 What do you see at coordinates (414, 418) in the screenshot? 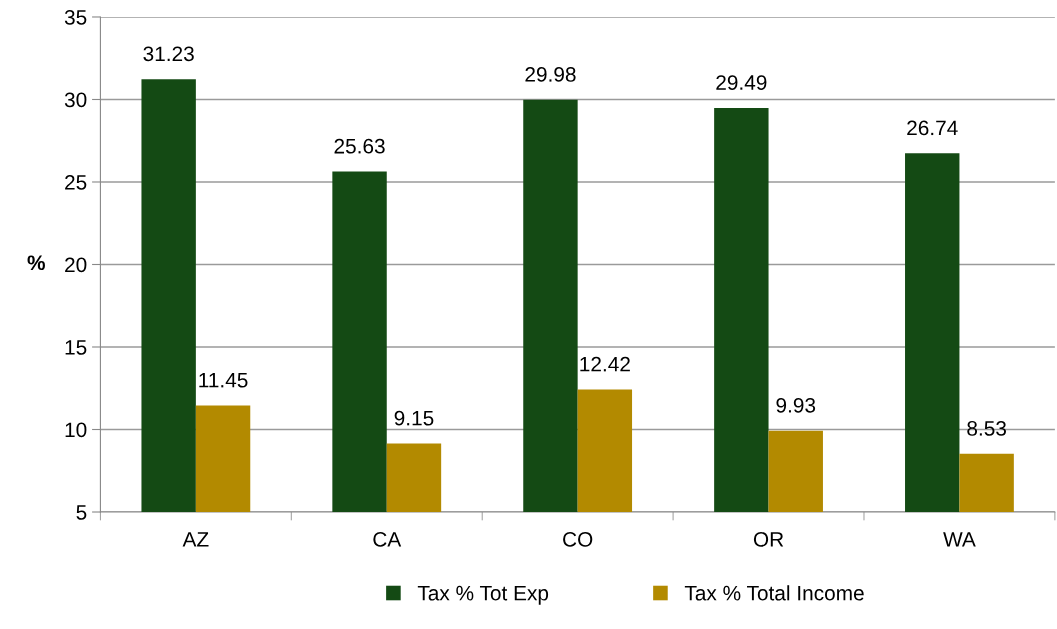
I see `data-label: 9.15` at bounding box center [414, 418].